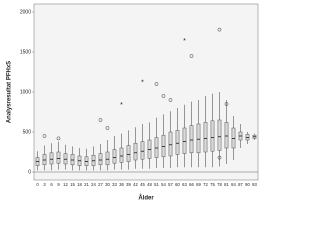  I want to click on x-tick-label: 54, so click(163, 184).